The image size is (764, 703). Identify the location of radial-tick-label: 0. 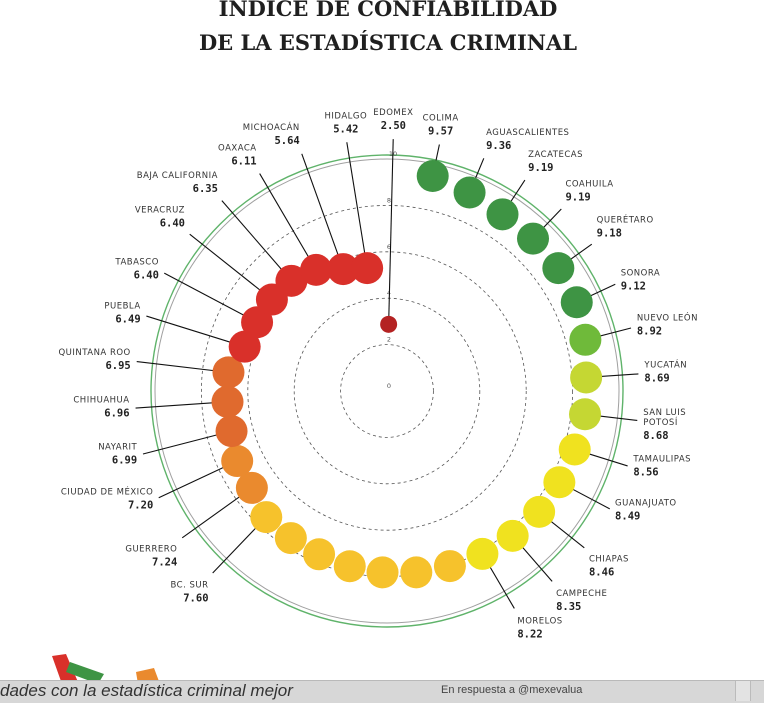
(389, 386).